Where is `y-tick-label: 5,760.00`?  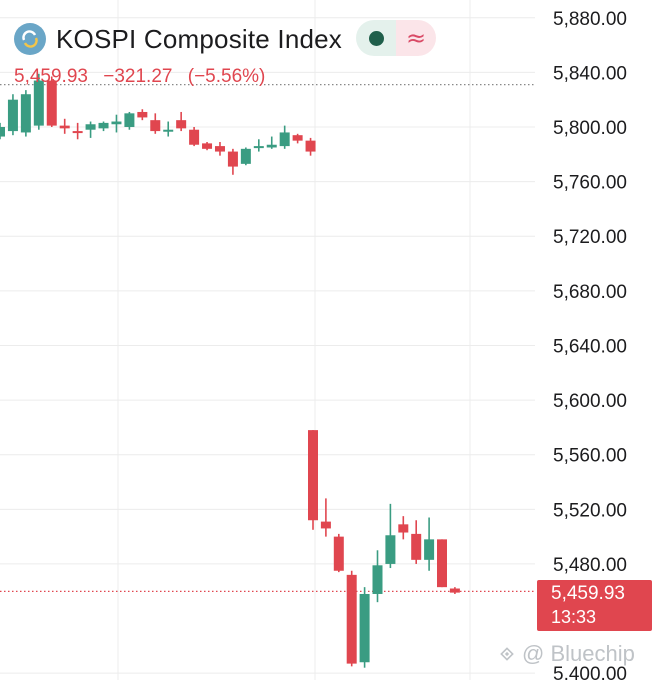 y-tick-label: 5,760.00 is located at coordinates (590, 183).